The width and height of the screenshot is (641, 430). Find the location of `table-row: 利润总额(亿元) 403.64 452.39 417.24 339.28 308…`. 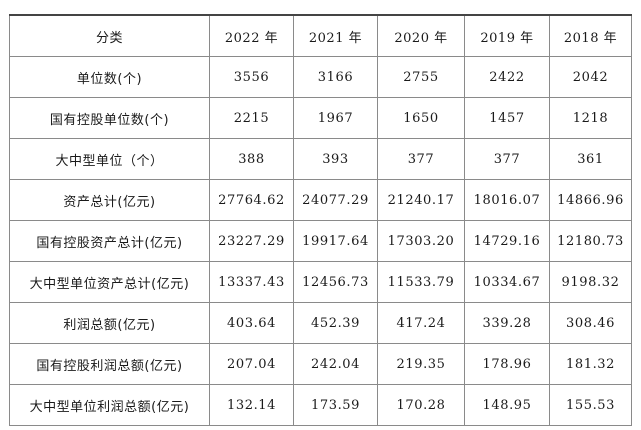

table-row: 利润总额(亿元) 403.64 452.39 417.24 339.28 308… is located at coordinates (320, 323).